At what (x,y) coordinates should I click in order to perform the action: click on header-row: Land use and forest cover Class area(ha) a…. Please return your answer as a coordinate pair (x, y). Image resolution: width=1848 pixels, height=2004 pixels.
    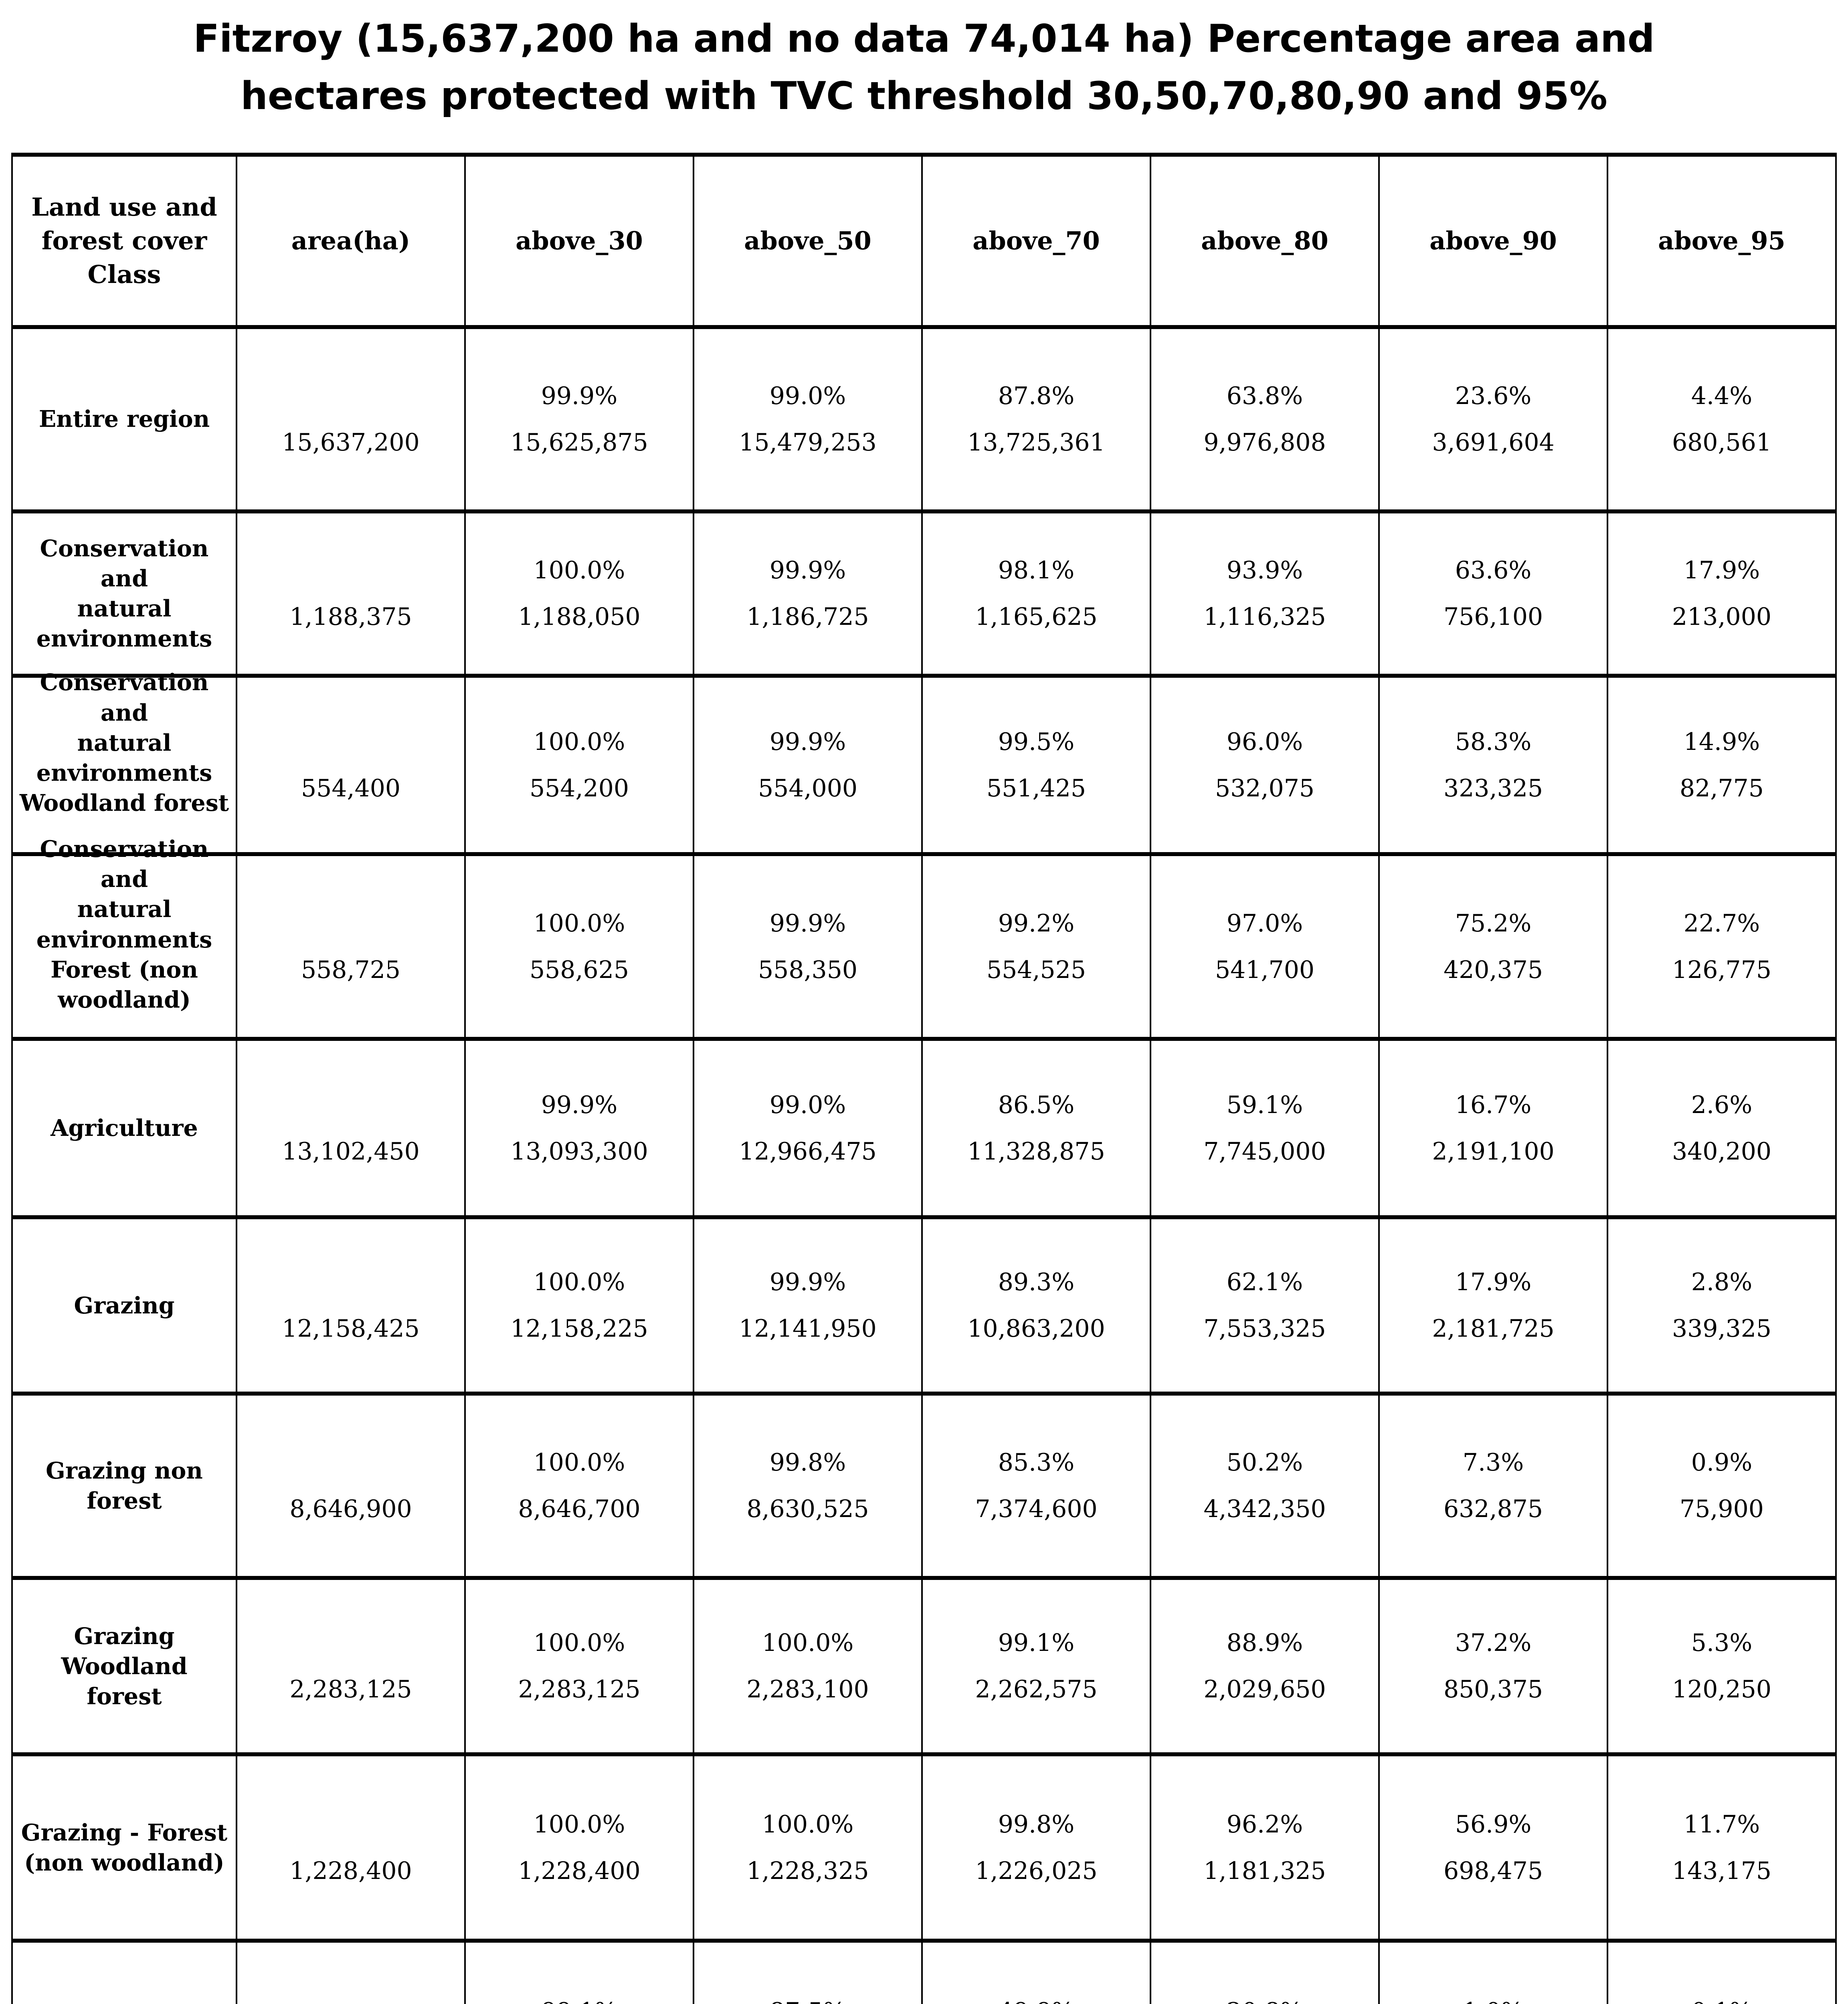
    Looking at the image, I should click on (924, 241).